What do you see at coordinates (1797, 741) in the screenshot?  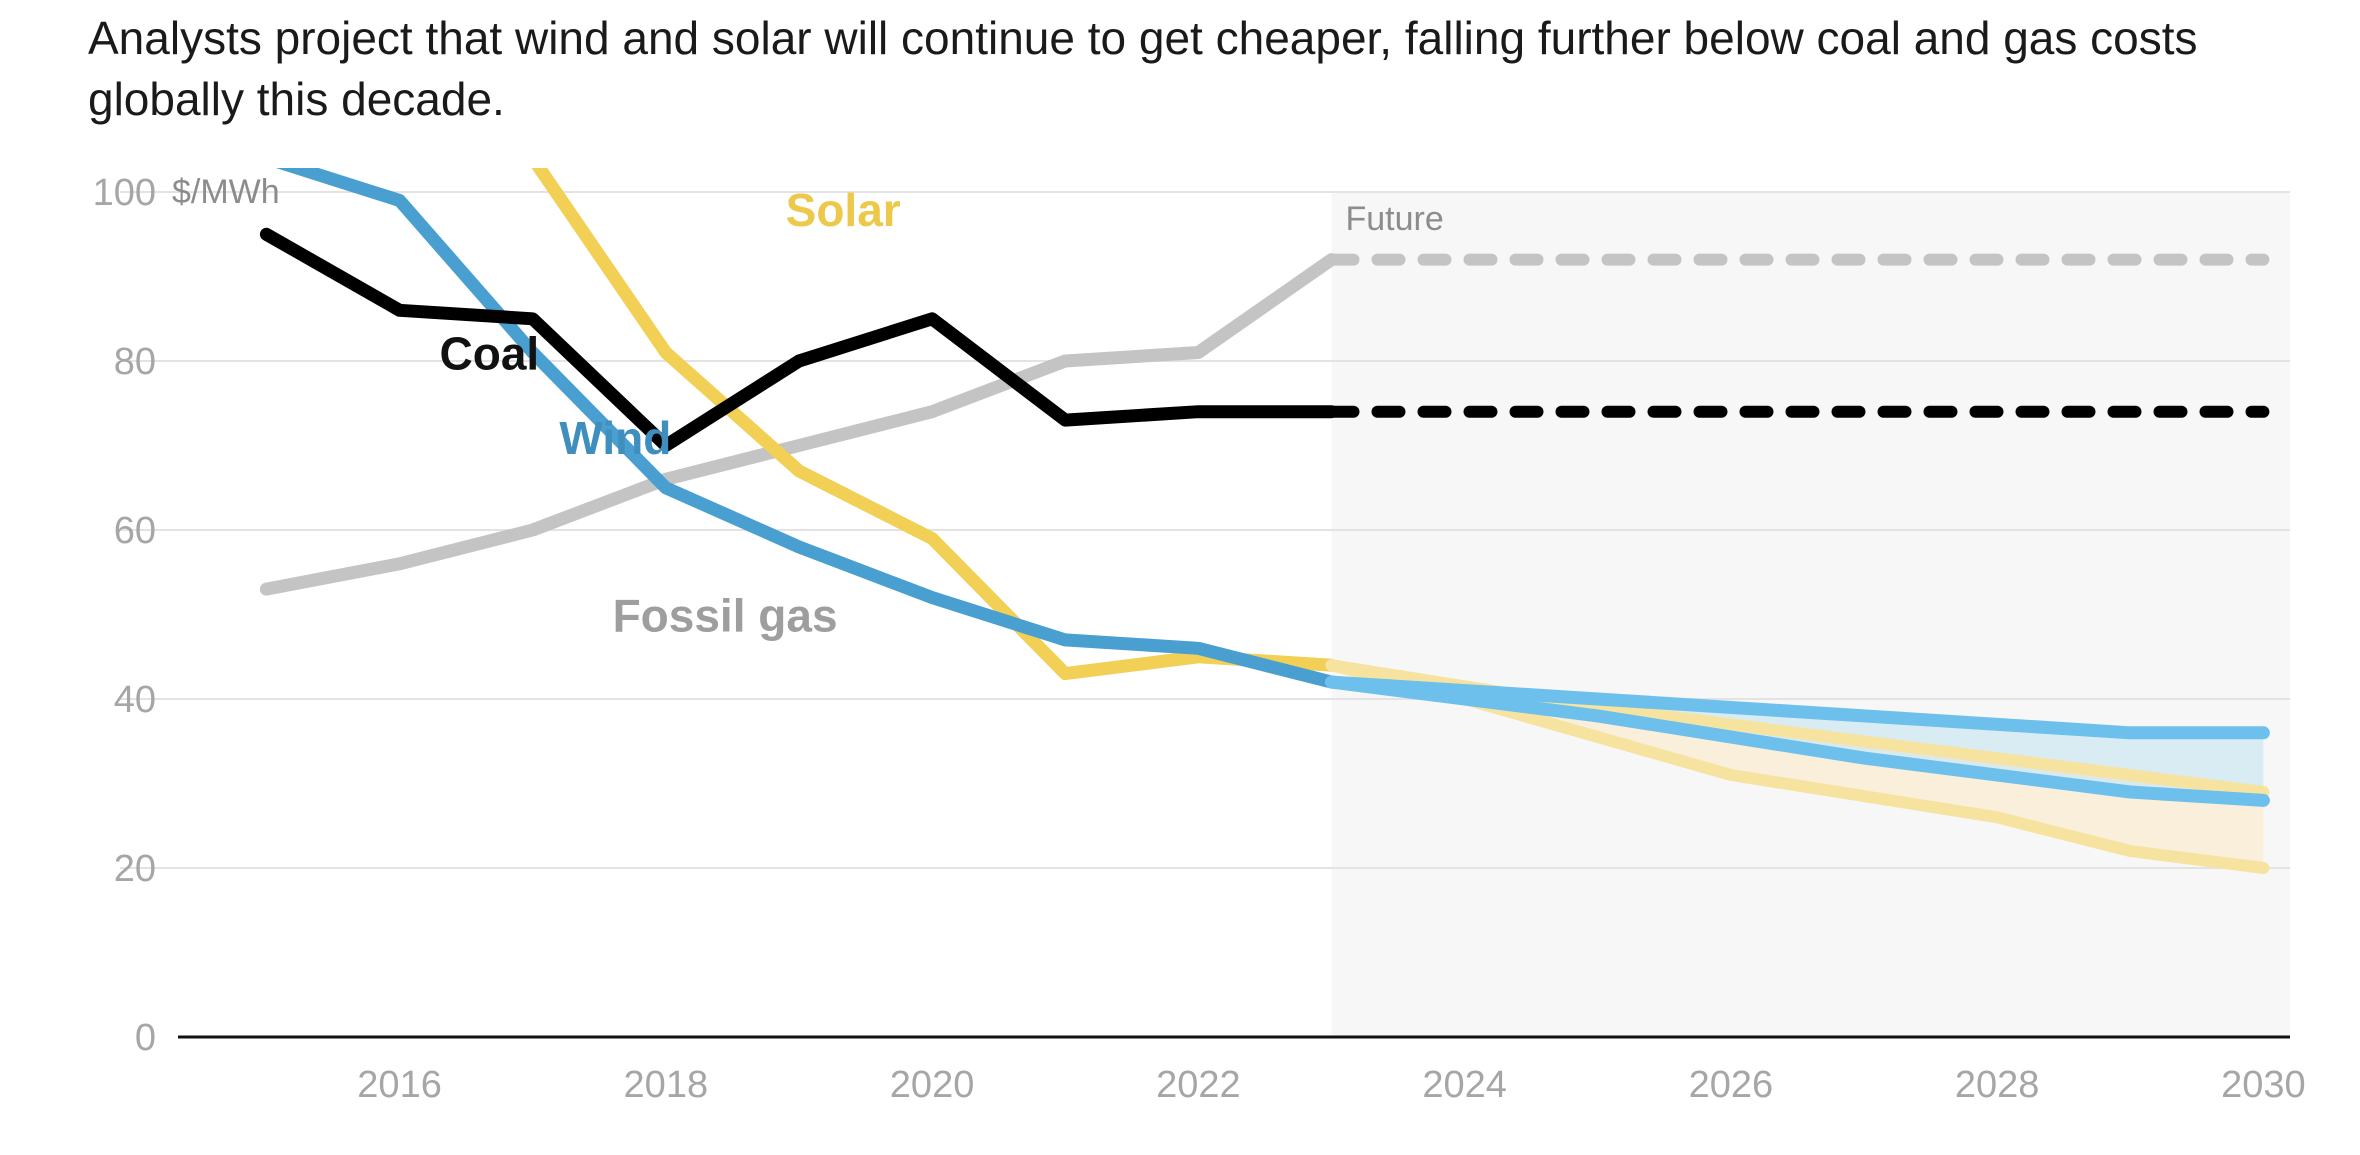 I see `wind-projection-low-line` at bounding box center [1797, 741].